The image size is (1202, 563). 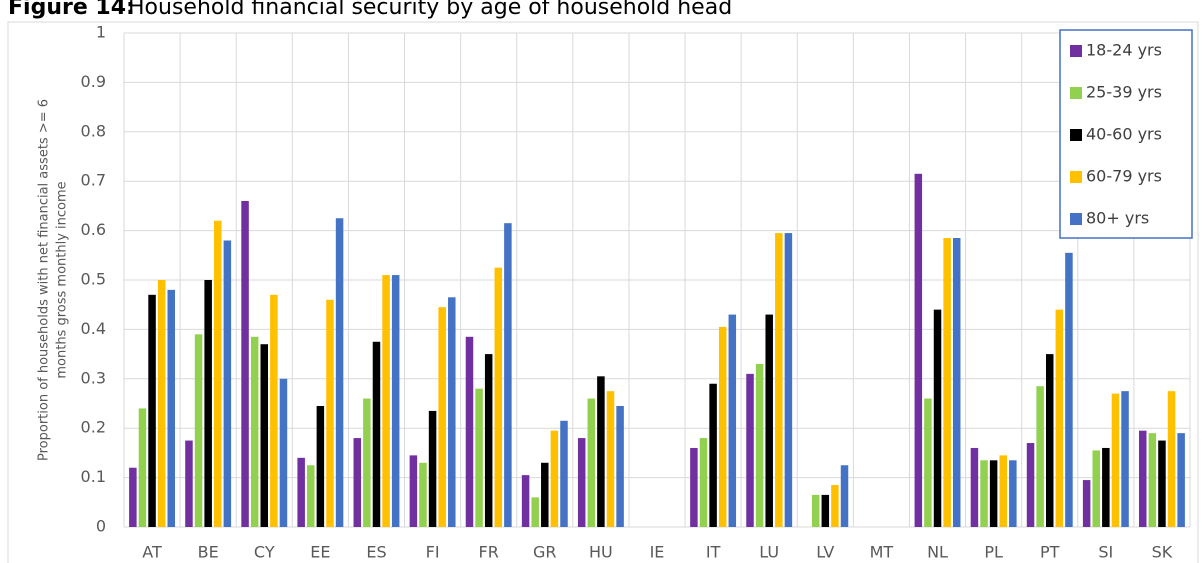 What do you see at coordinates (93, 229) in the screenshot?
I see `y-tick-label: 0.6` at bounding box center [93, 229].